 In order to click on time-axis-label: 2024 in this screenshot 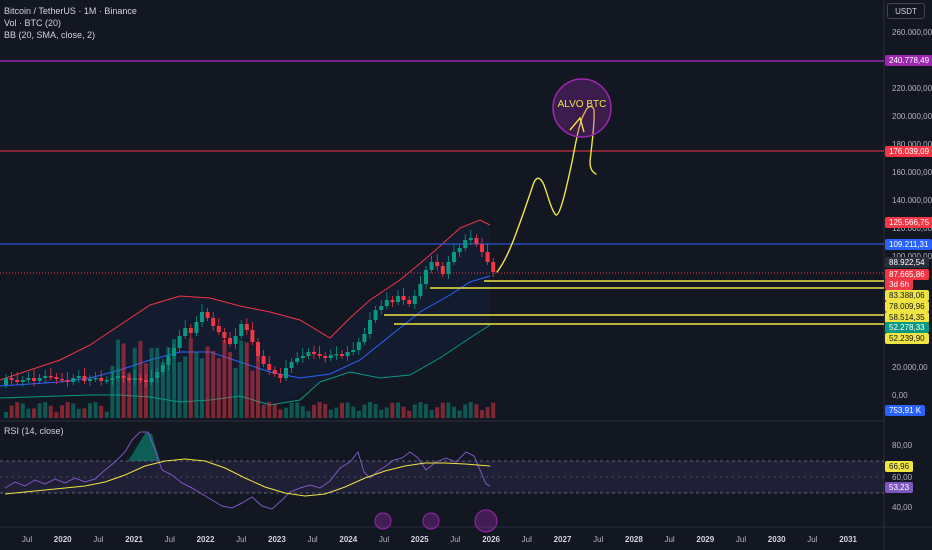, I will do `click(348, 539)`.